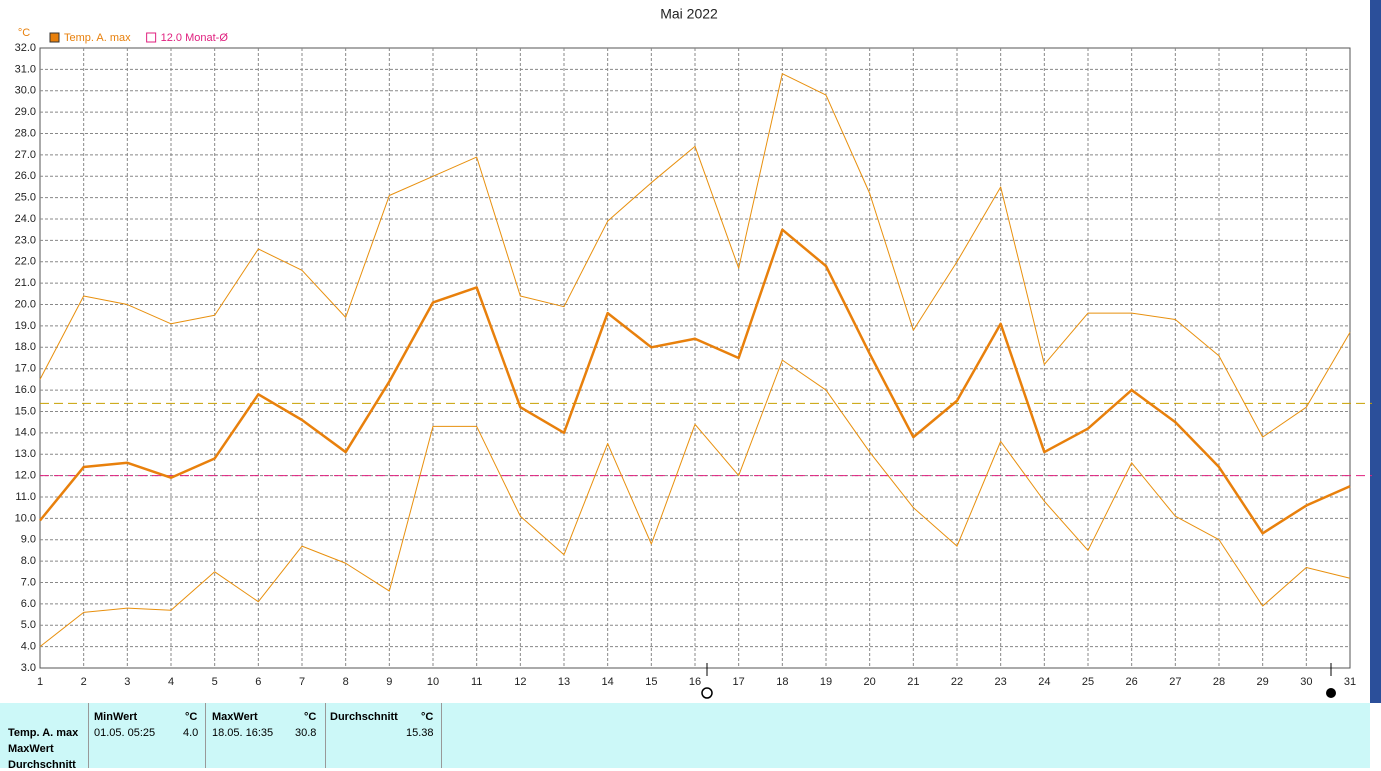 Image resolution: width=1381 pixels, height=771 pixels. I want to click on x-tick-label: 31, so click(1350, 682).